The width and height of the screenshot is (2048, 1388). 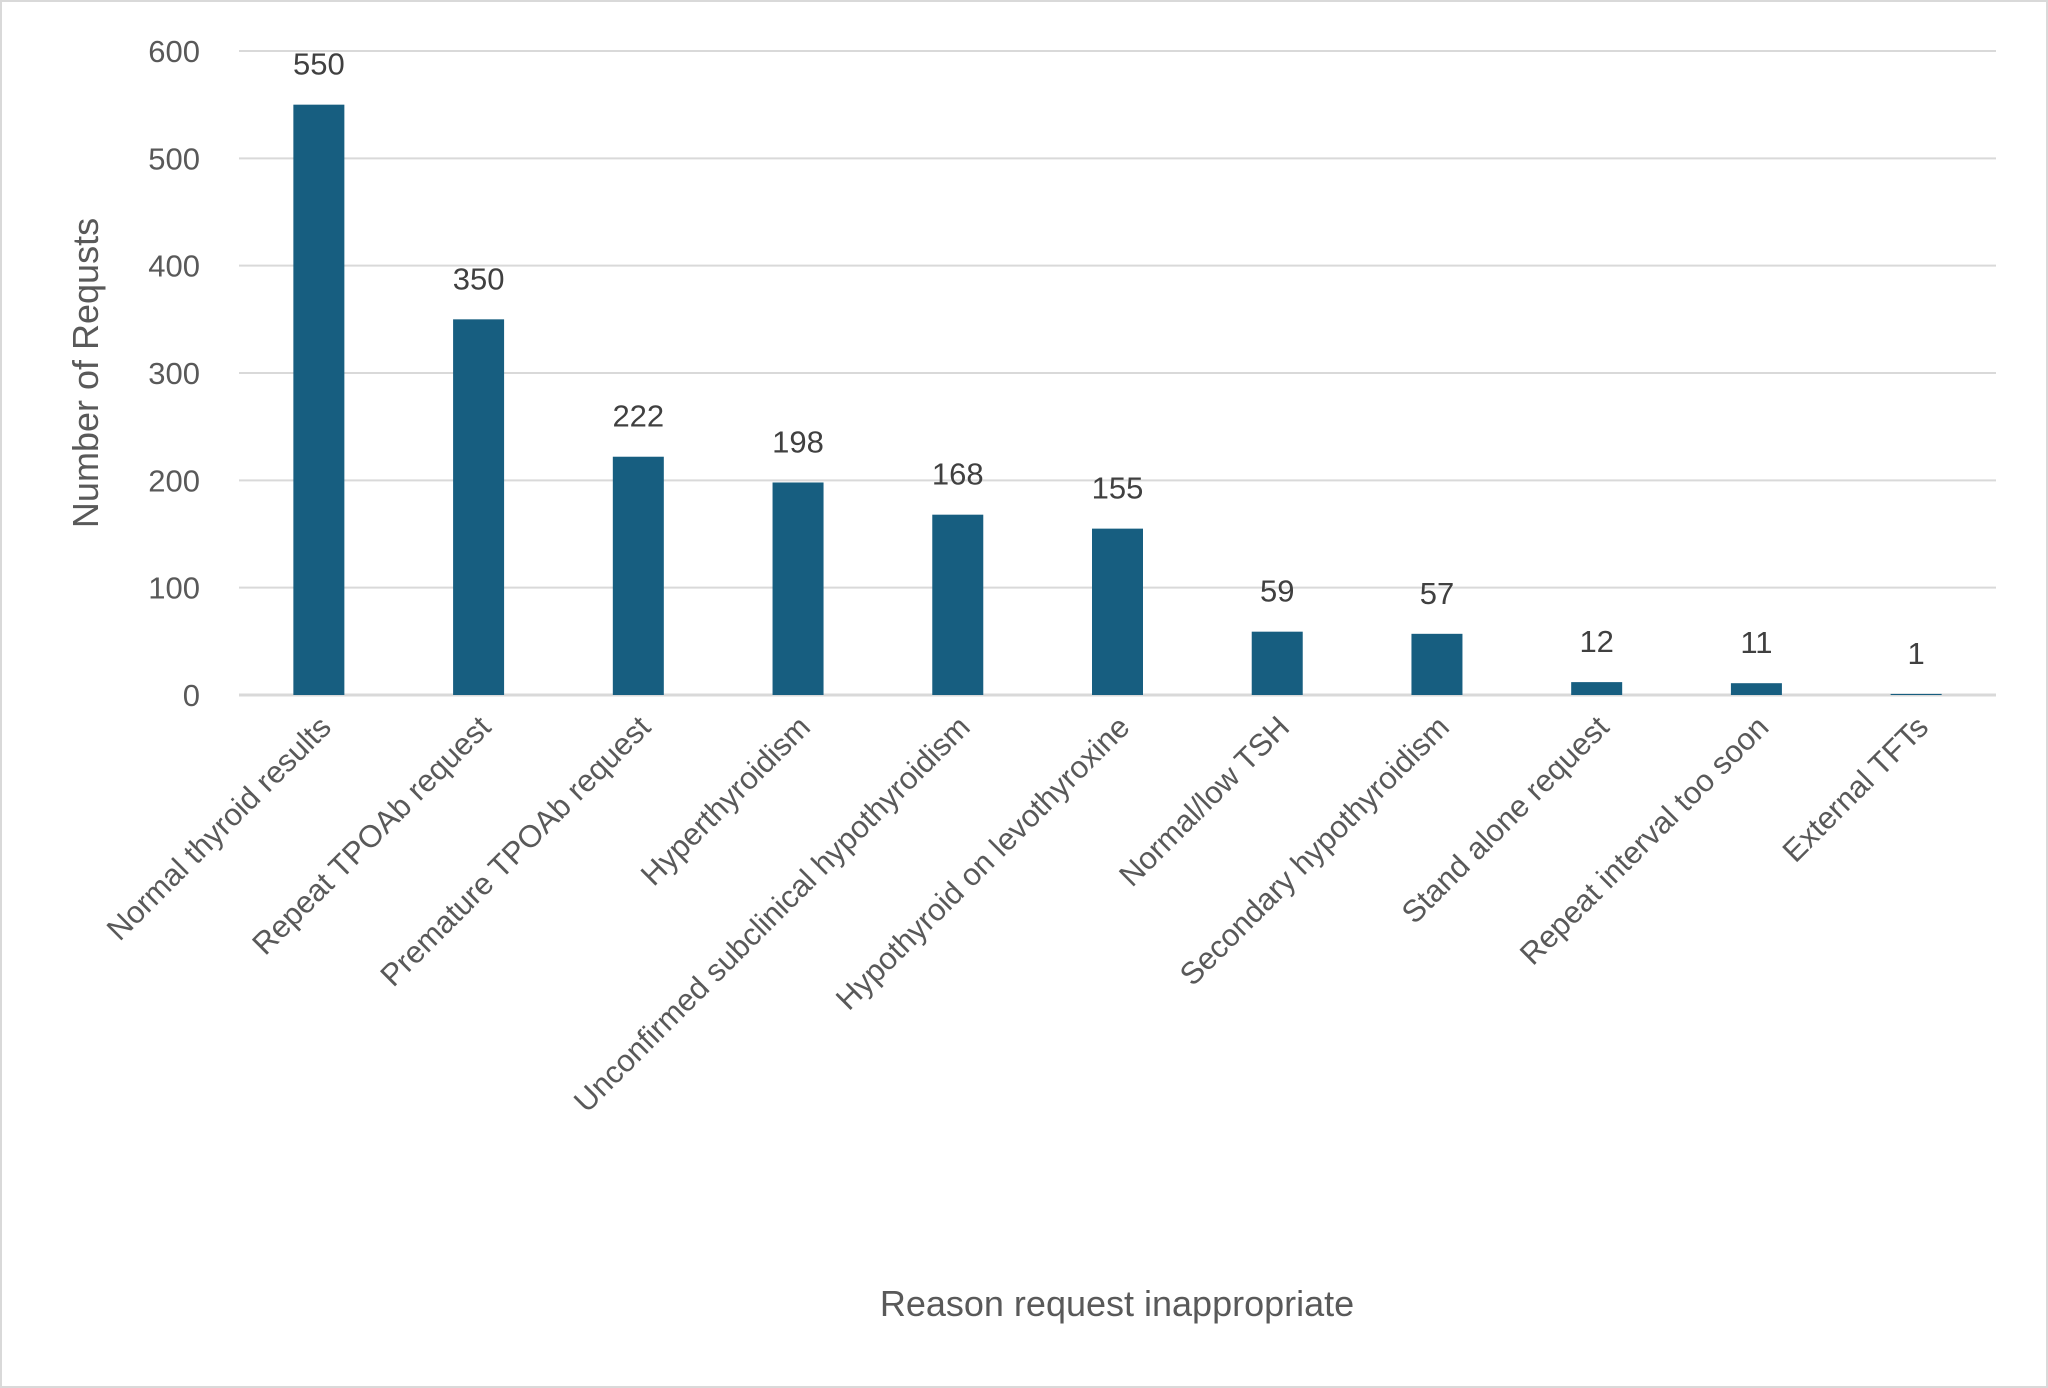 I want to click on data-label: 1, so click(x=1916, y=653).